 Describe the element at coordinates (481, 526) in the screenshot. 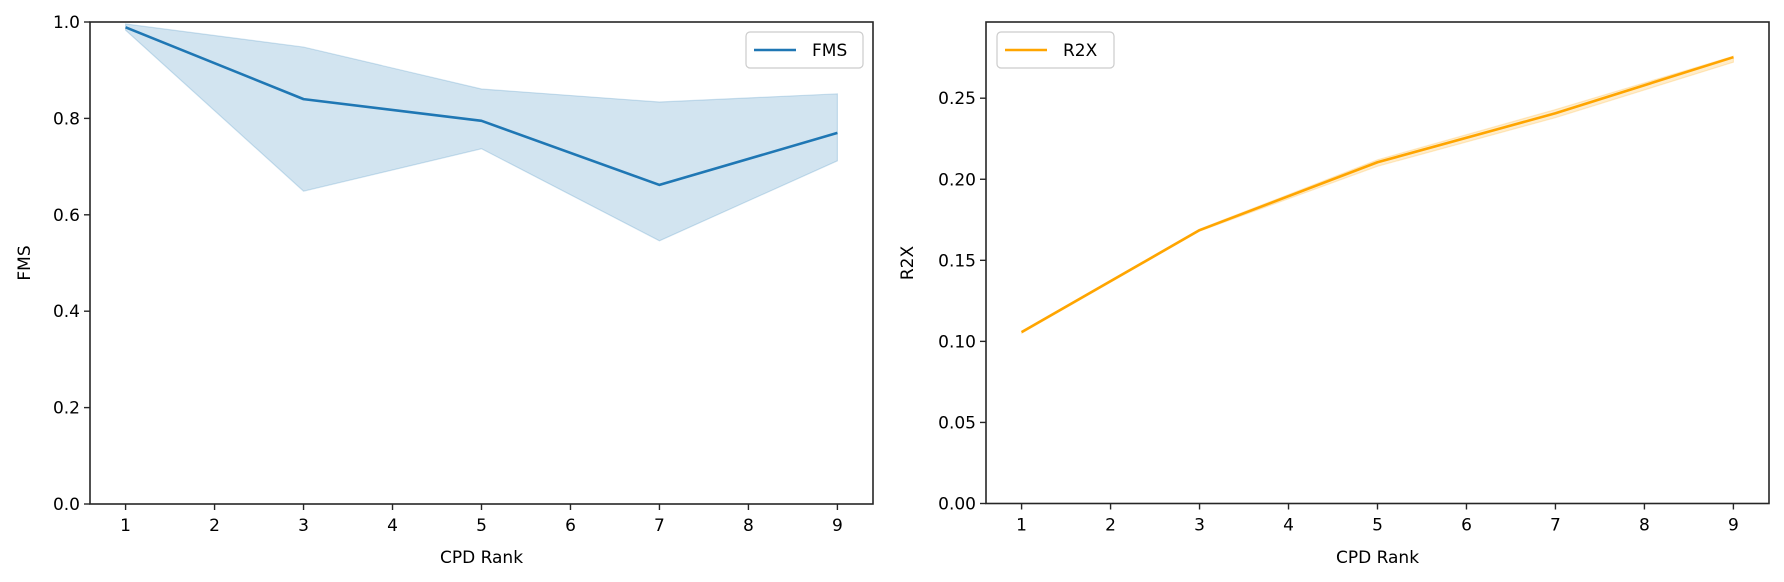

I see `fms-x-tick-label: 5` at that location.